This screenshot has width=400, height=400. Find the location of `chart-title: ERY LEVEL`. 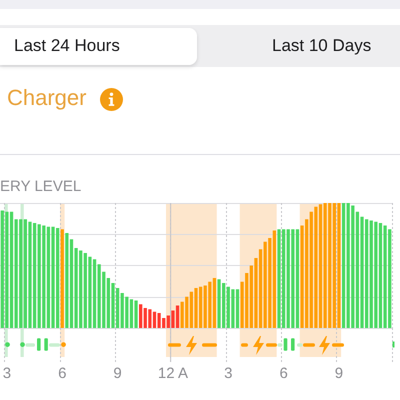

chart-title: ERY LEVEL is located at coordinates (41, 186).